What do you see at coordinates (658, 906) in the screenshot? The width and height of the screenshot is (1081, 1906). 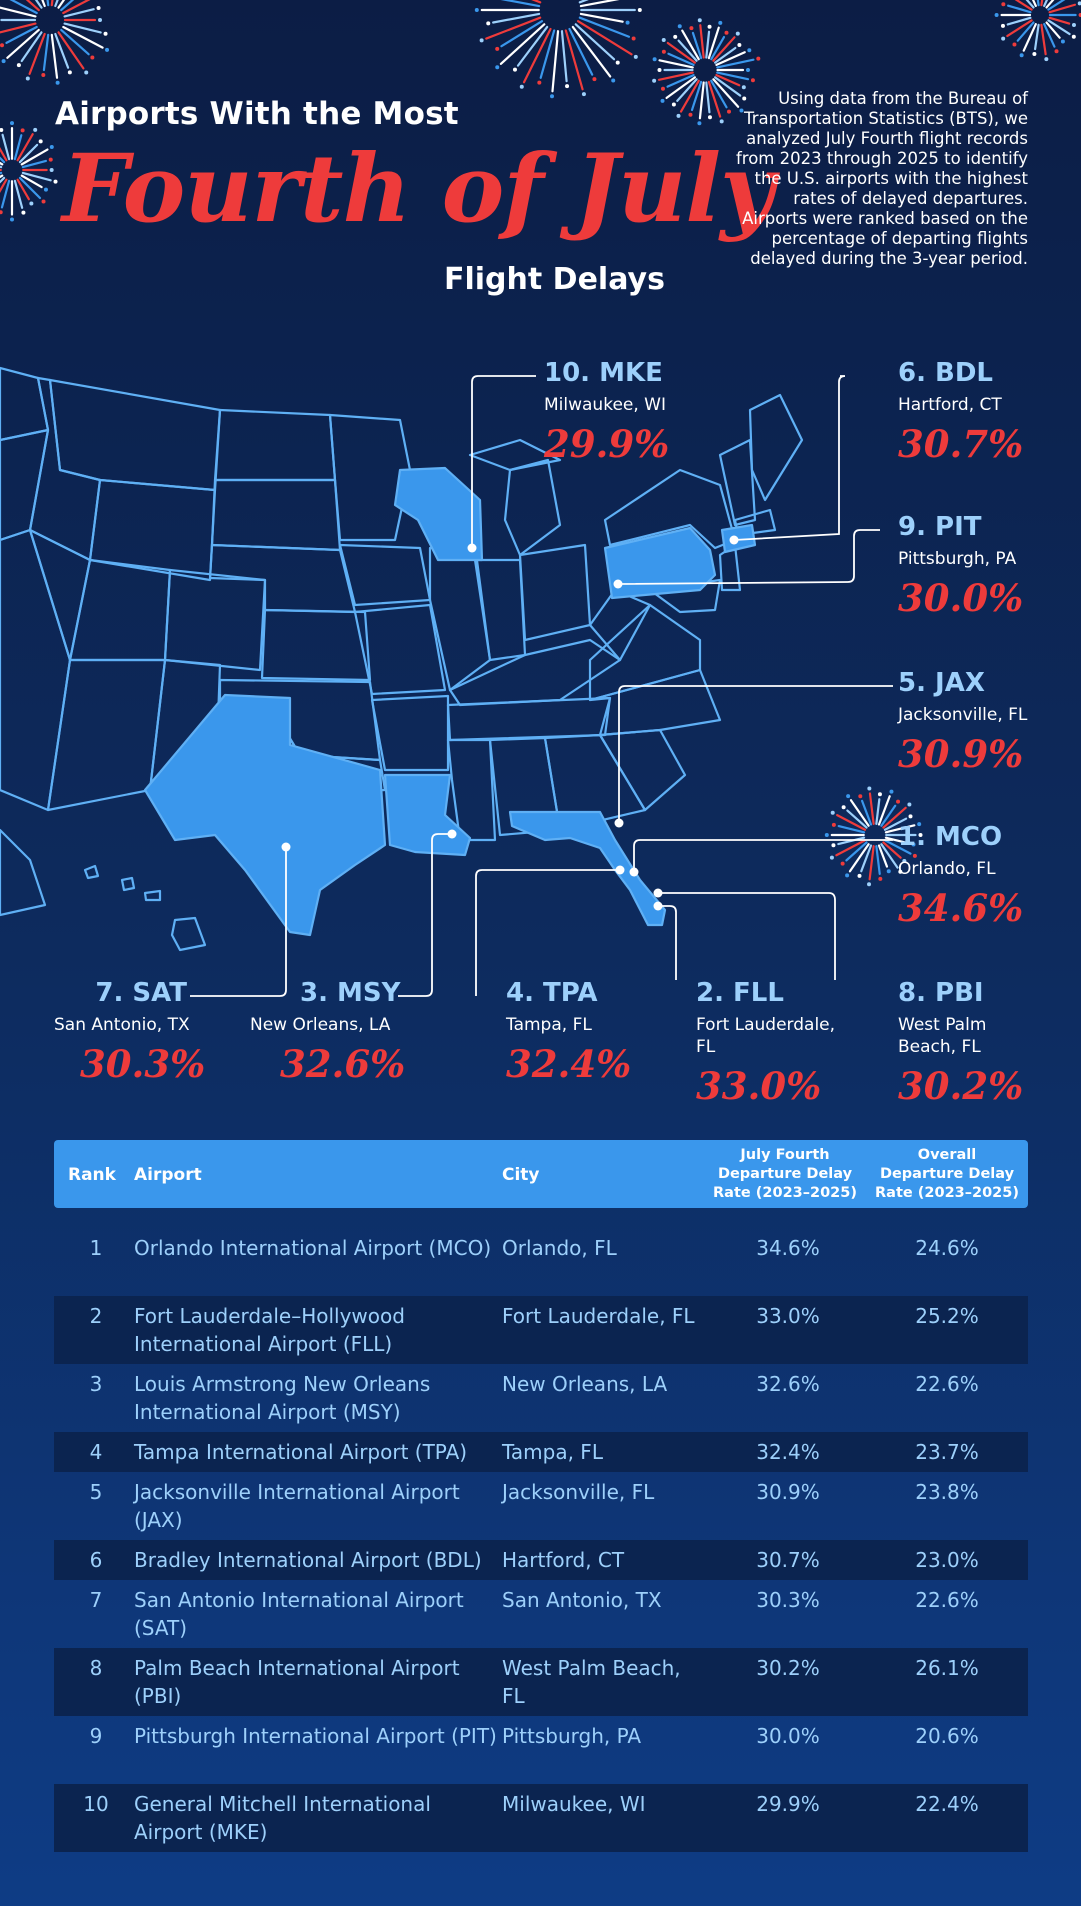 I see `dot-fll` at bounding box center [658, 906].